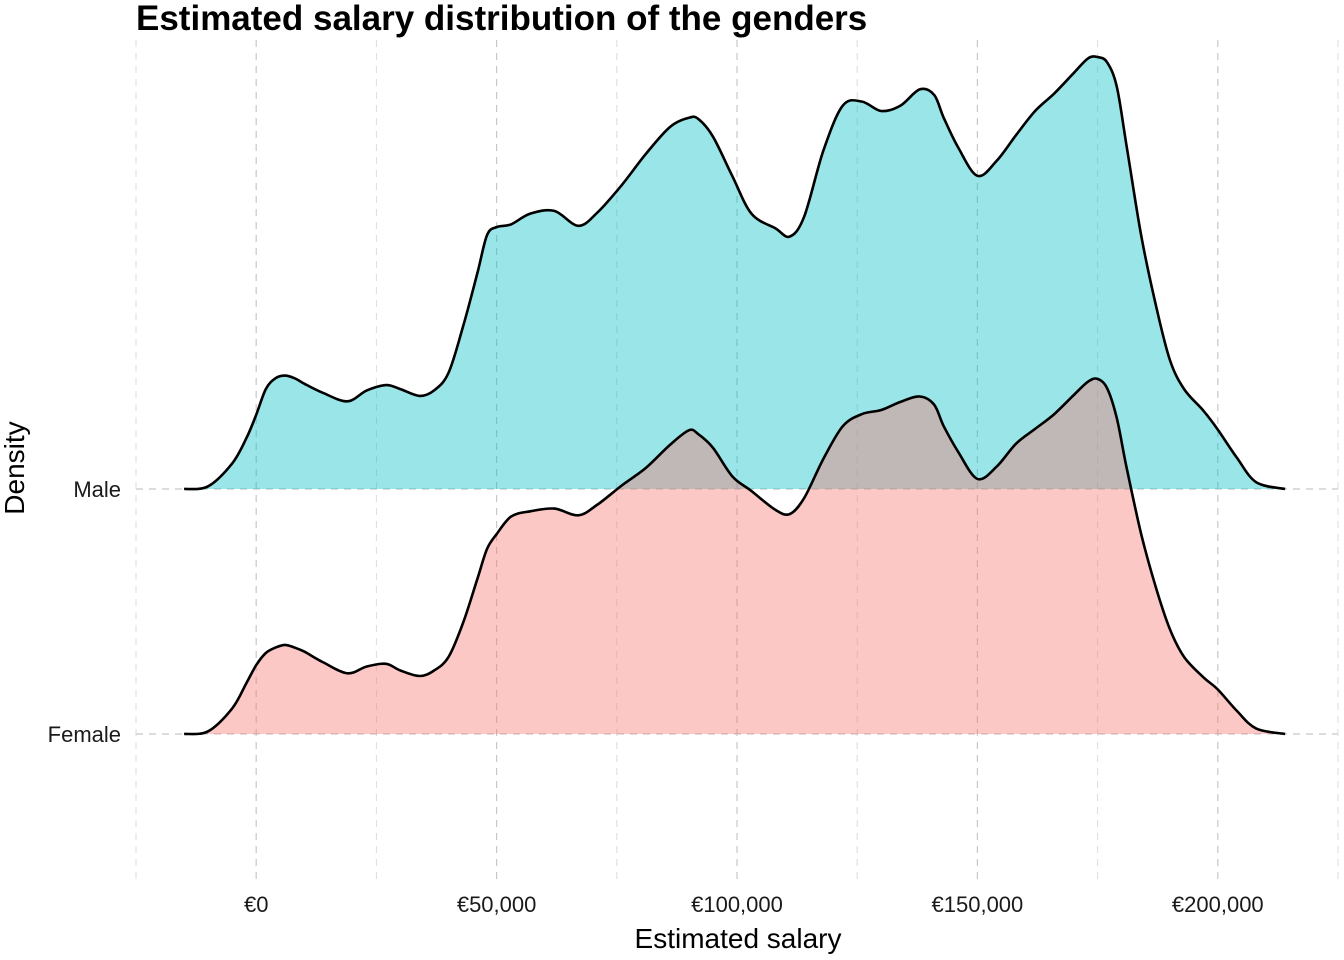 This screenshot has width=1344, height=960. What do you see at coordinates (84, 734) in the screenshot?
I see `y-tick-label: Female` at bounding box center [84, 734].